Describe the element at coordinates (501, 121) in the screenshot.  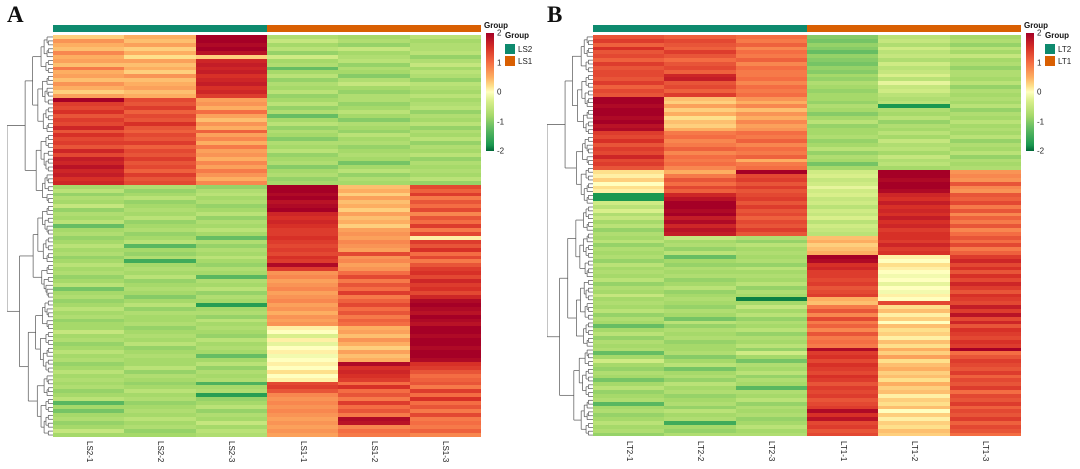
I see `colorbar-tick-label: -1` at that location.